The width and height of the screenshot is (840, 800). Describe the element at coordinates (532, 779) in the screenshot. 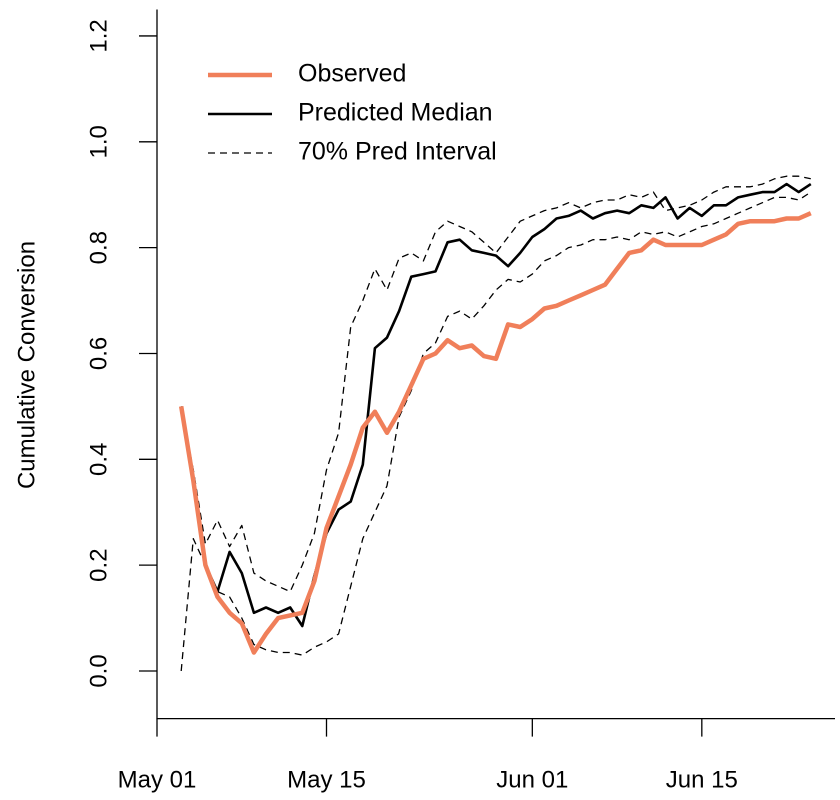

I see `x-tick-label: Jun 01` at that location.